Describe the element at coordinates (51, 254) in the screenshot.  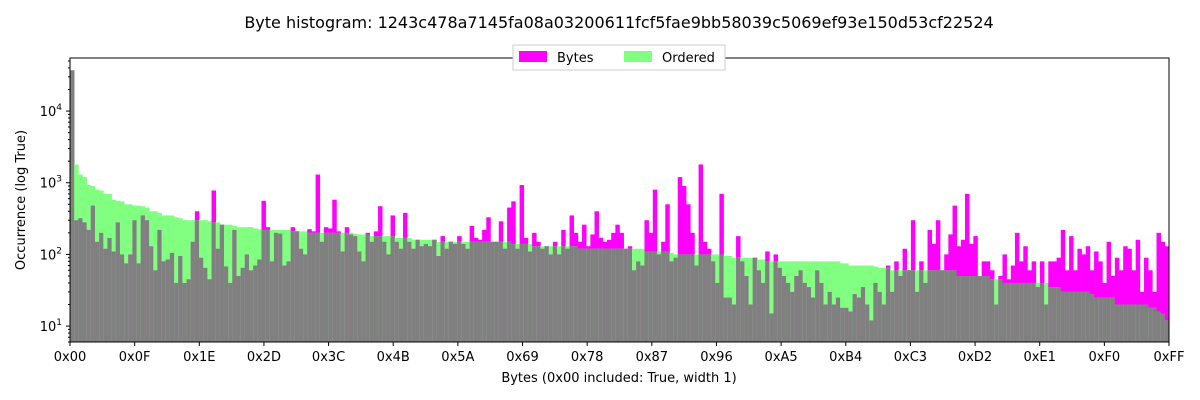
I see `y-tick-label: 102` at that location.